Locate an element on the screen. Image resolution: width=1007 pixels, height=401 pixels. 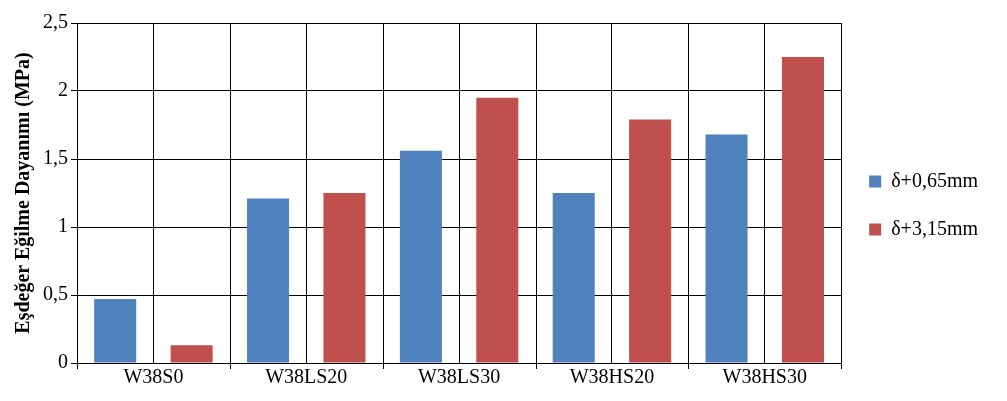
legend-label: δ+3,15mm is located at coordinates (935, 227).